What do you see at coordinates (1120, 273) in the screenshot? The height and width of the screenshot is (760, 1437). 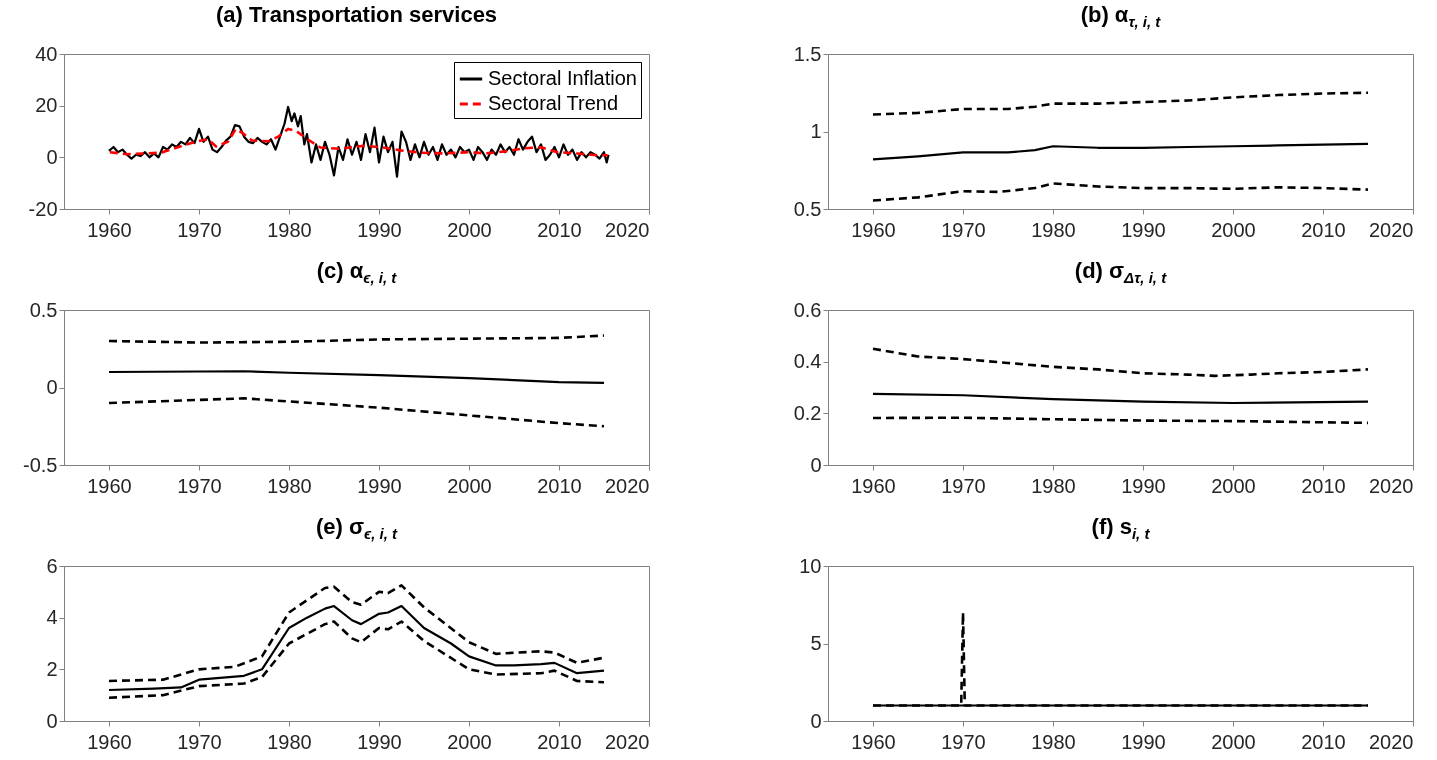 I see `chart-title: (d) σ$_{Δτ, i, t}$` at bounding box center [1120, 273].